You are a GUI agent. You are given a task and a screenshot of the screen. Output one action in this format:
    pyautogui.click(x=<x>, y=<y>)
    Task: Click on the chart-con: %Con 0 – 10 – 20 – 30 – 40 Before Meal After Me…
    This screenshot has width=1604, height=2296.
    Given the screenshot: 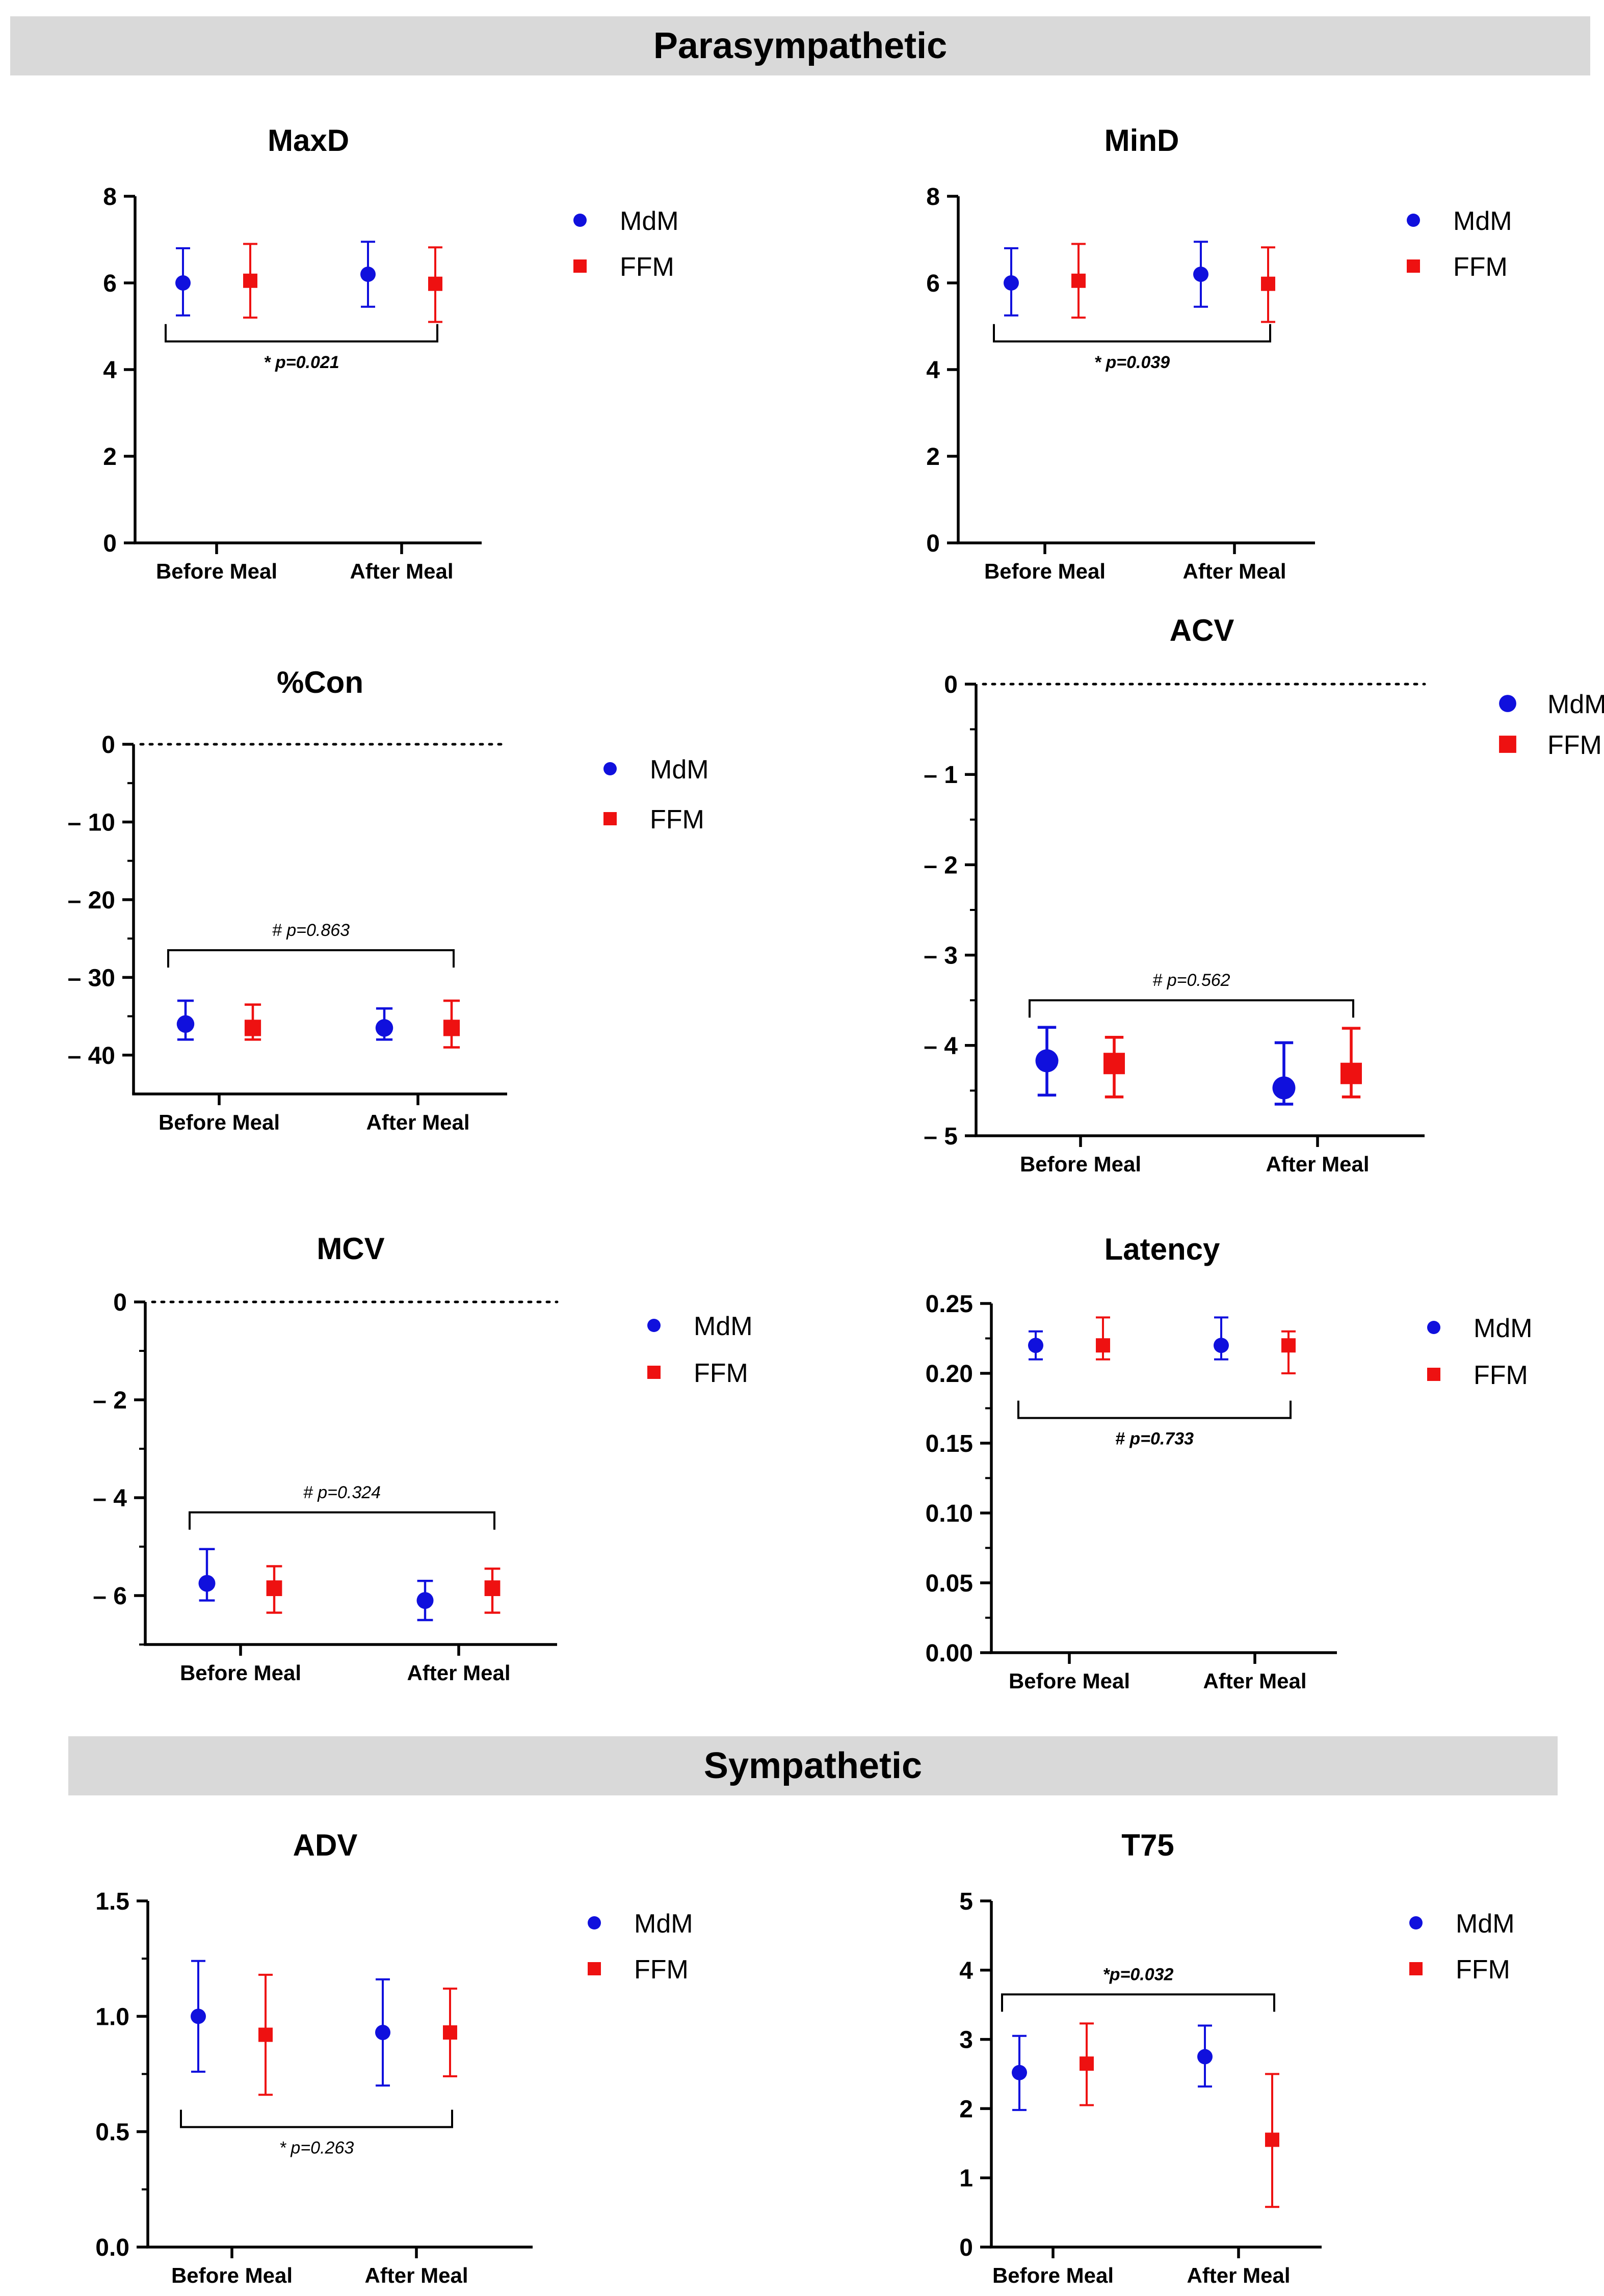 What is the action you would take?
    pyautogui.click(x=388, y=899)
    